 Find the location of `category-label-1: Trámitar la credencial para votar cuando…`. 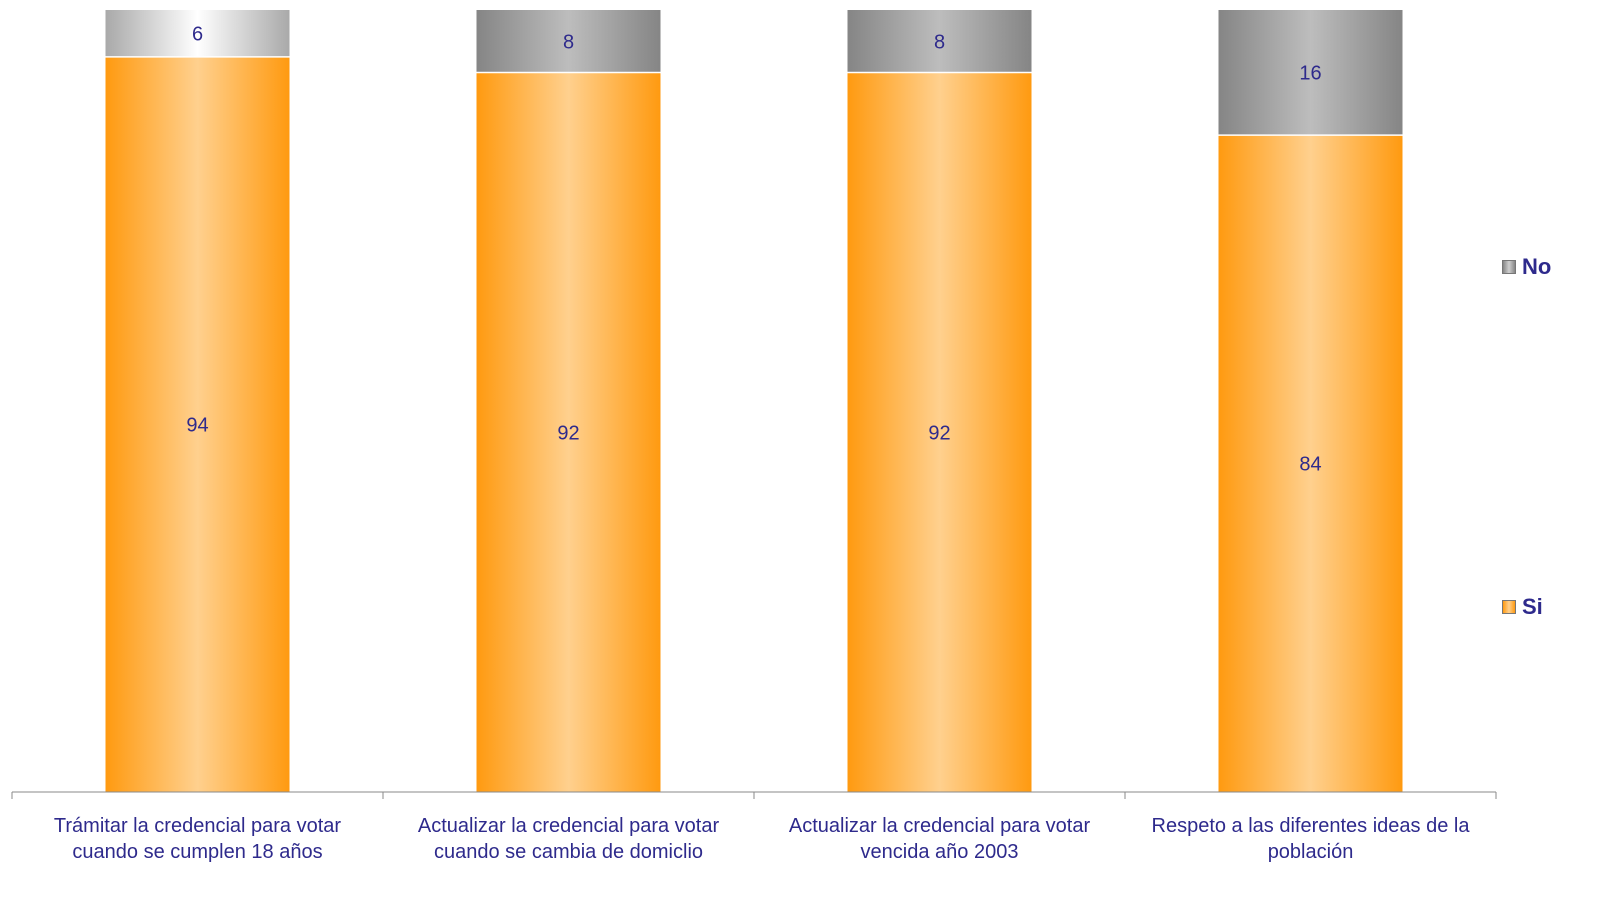

category-label-1: Trámitar la credencial para votar cuando… is located at coordinates (197, 839).